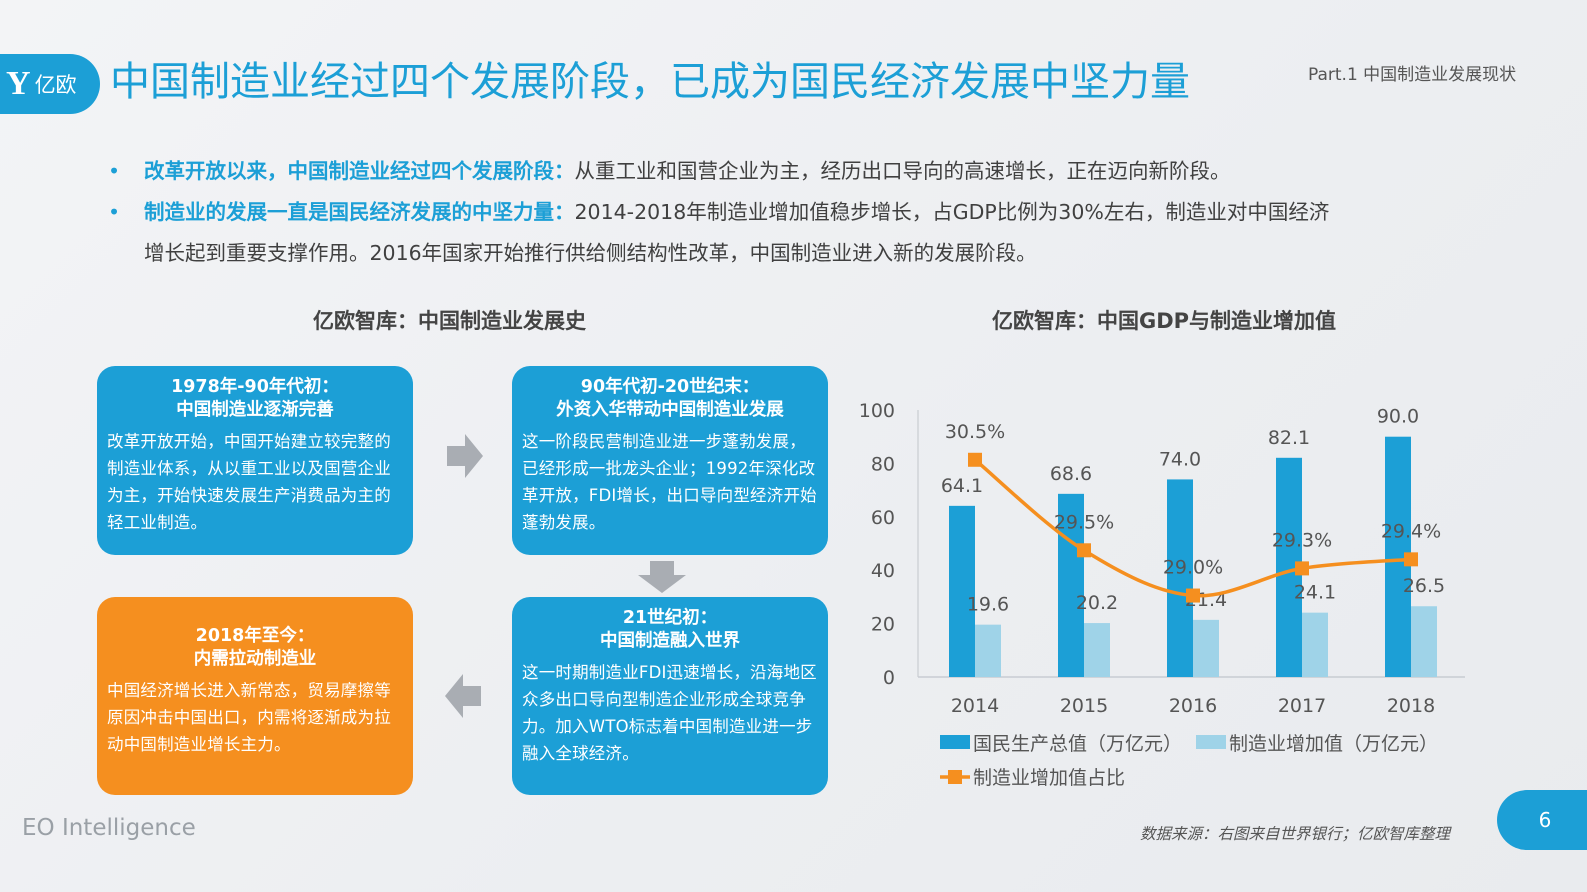 The width and height of the screenshot is (1587, 892). Describe the element at coordinates (1071, 474) in the screenshot. I see `bar-label-gdp: 68.6` at that location.